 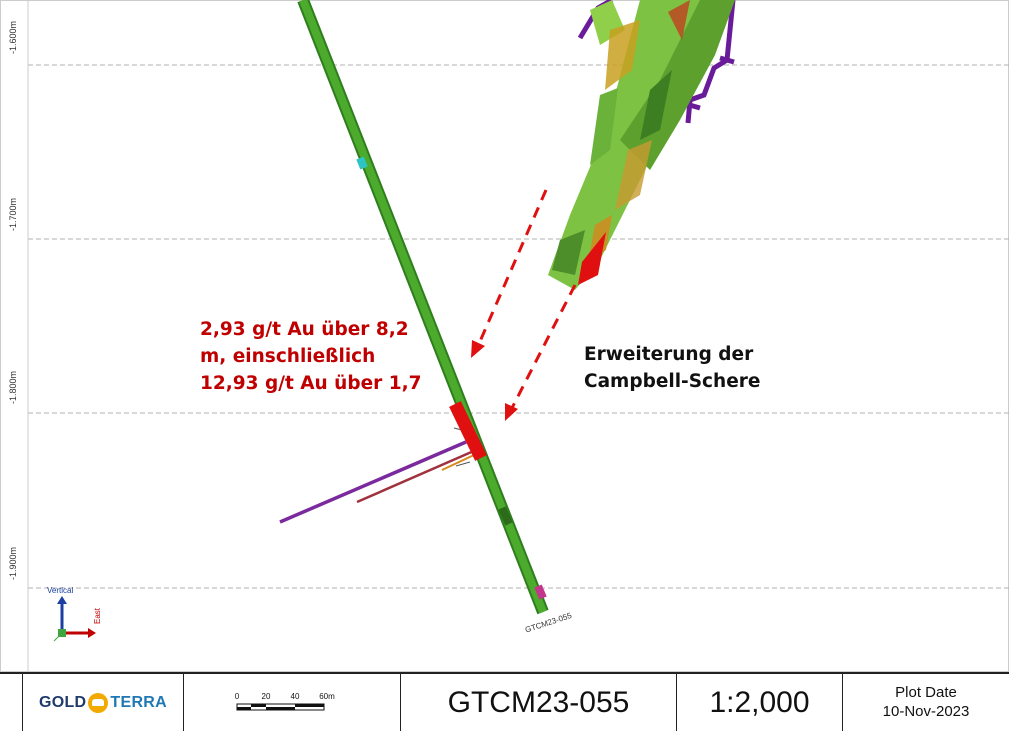 I want to click on triad-east-label: East, so click(x=97, y=615).